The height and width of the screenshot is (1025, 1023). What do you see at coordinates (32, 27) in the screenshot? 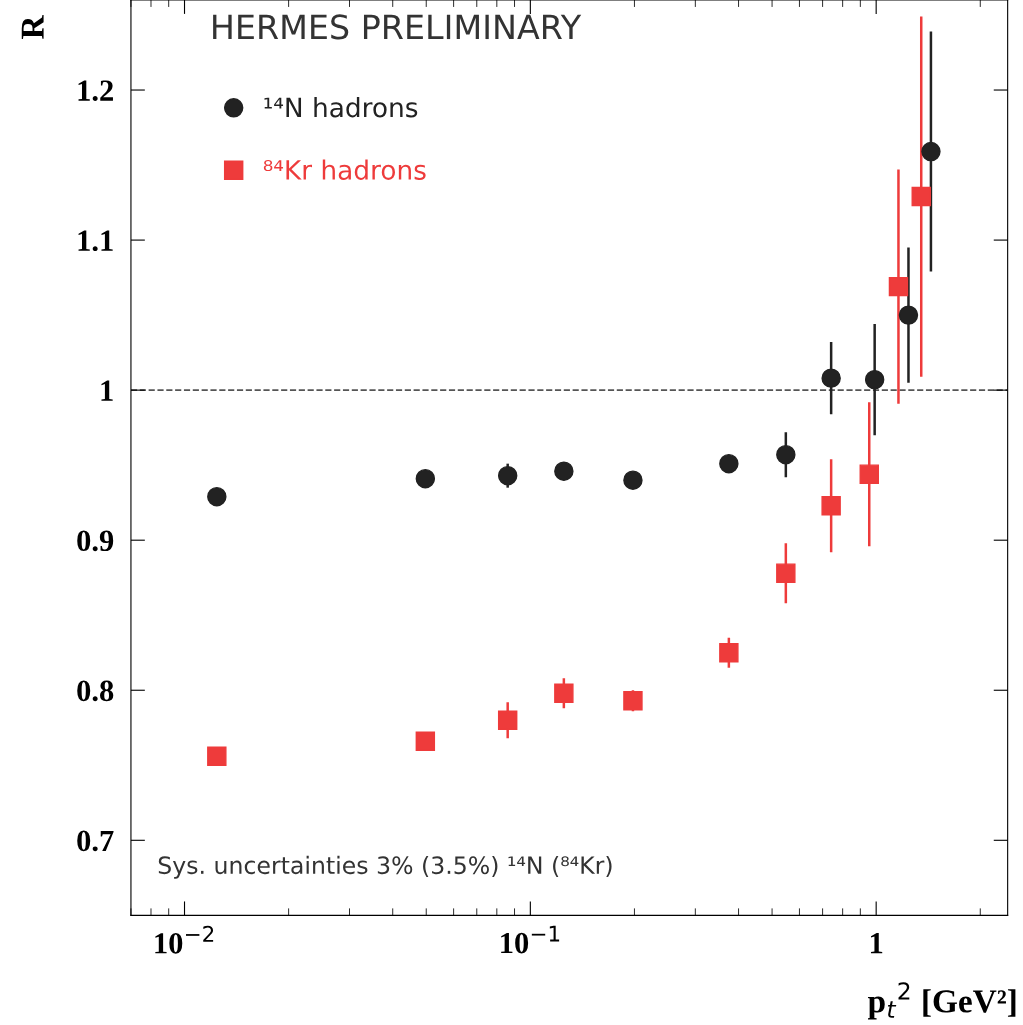
I see `y-axis-title: R` at bounding box center [32, 27].